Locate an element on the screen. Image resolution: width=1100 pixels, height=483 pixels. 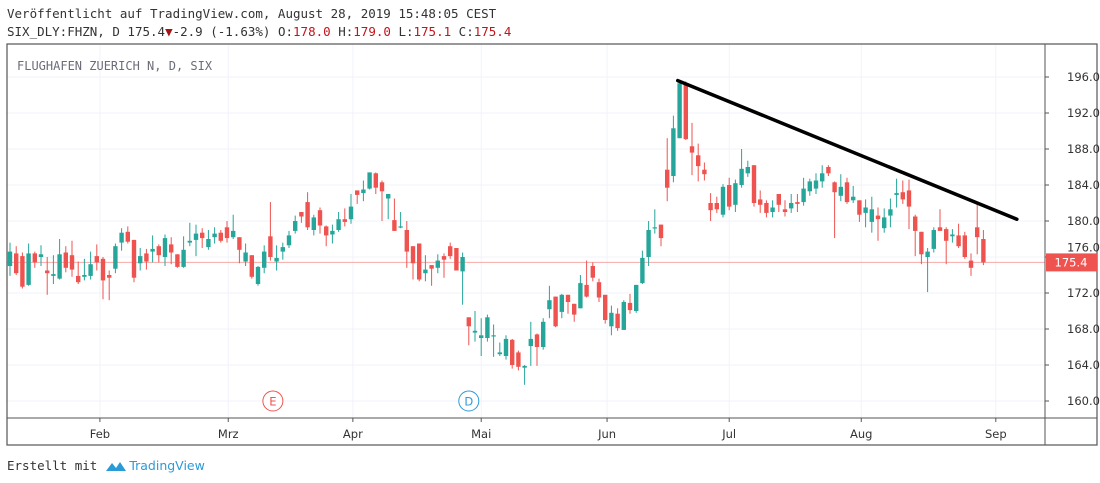
dividend-event-marker: D is located at coordinates (469, 401).